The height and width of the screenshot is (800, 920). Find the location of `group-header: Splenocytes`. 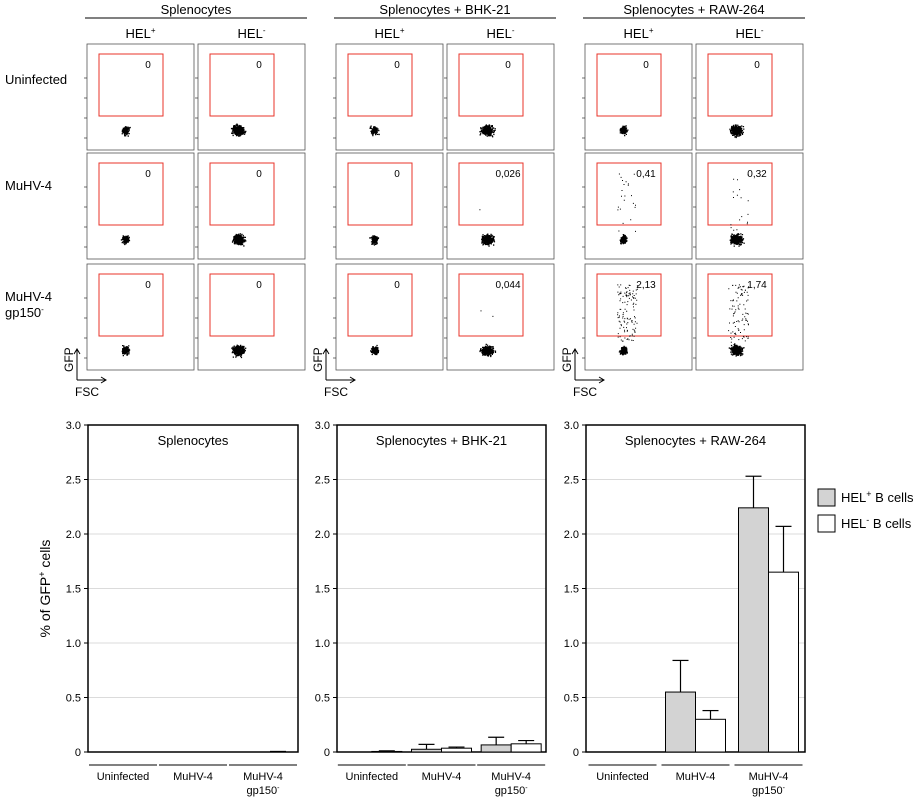

group-header: Splenocytes is located at coordinates (196, 9).